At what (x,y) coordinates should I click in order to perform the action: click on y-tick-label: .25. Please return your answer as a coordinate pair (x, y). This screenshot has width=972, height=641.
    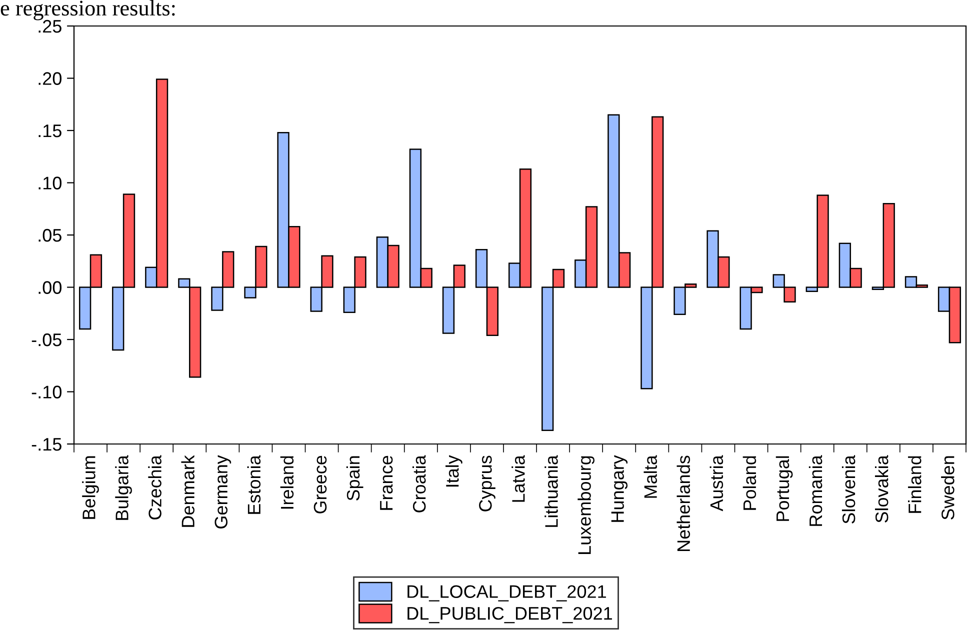
    Looking at the image, I should click on (50, 26).